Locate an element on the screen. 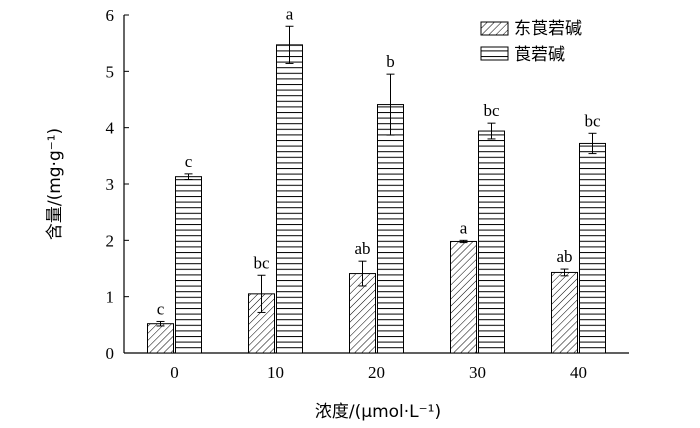 Image resolution: width=700 pixels, height=428 pixels. x-axis-ticks: 0 10 20 30 40 is located at coordinates (378, 372).